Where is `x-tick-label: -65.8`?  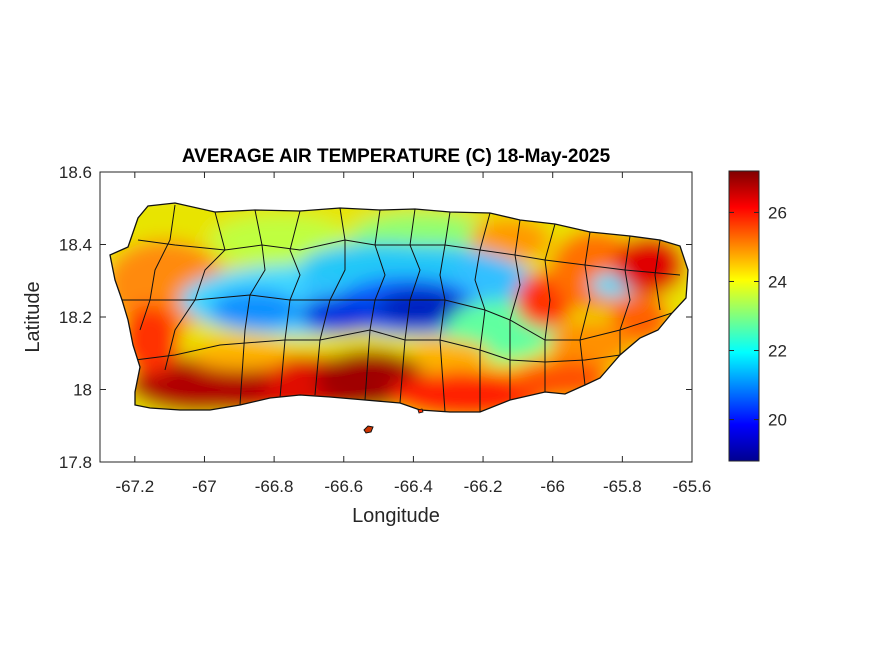
x-tick-label: -65.8 is located at coordinates (622, 486).